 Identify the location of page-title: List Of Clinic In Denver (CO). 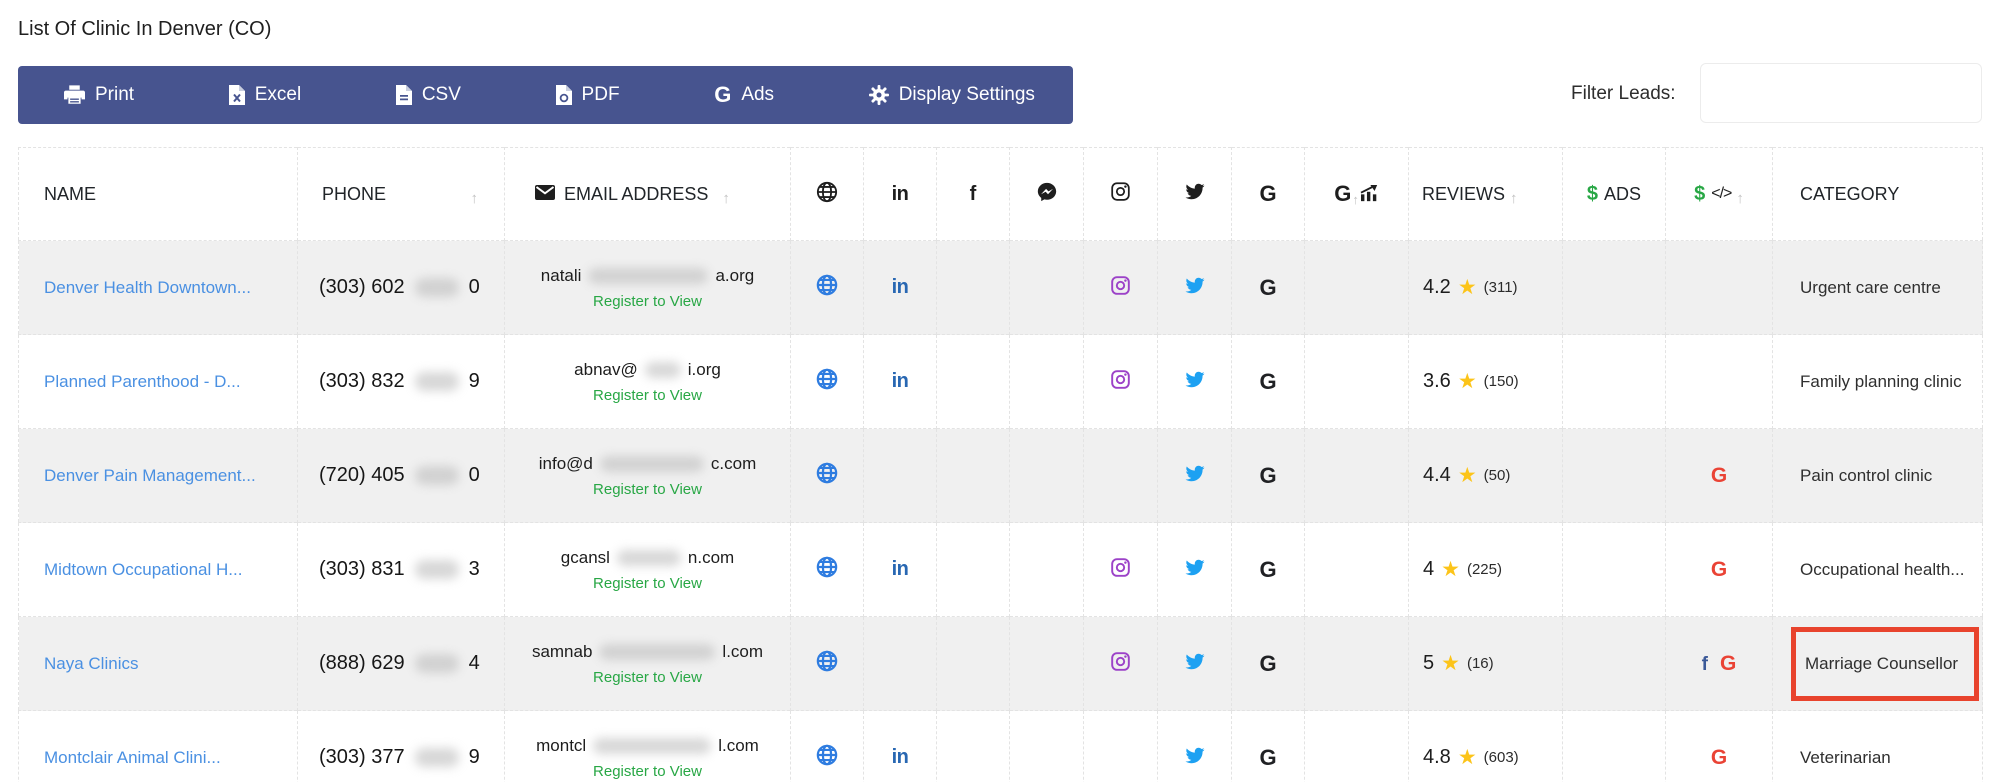
(145, 29).